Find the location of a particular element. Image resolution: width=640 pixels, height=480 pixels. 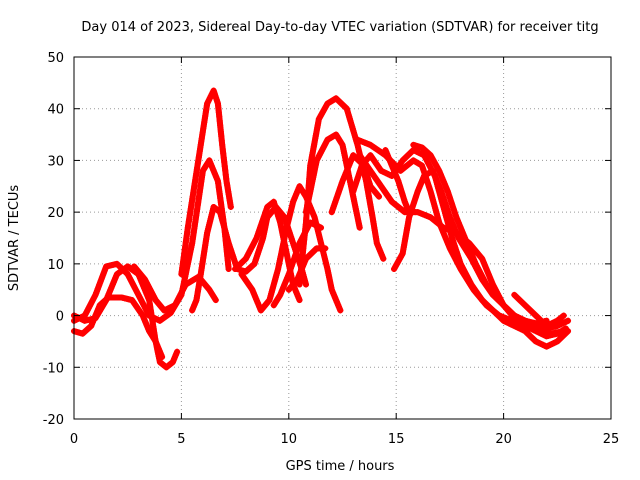

y-tick-label: 30 is located at coordinates (55, 161).